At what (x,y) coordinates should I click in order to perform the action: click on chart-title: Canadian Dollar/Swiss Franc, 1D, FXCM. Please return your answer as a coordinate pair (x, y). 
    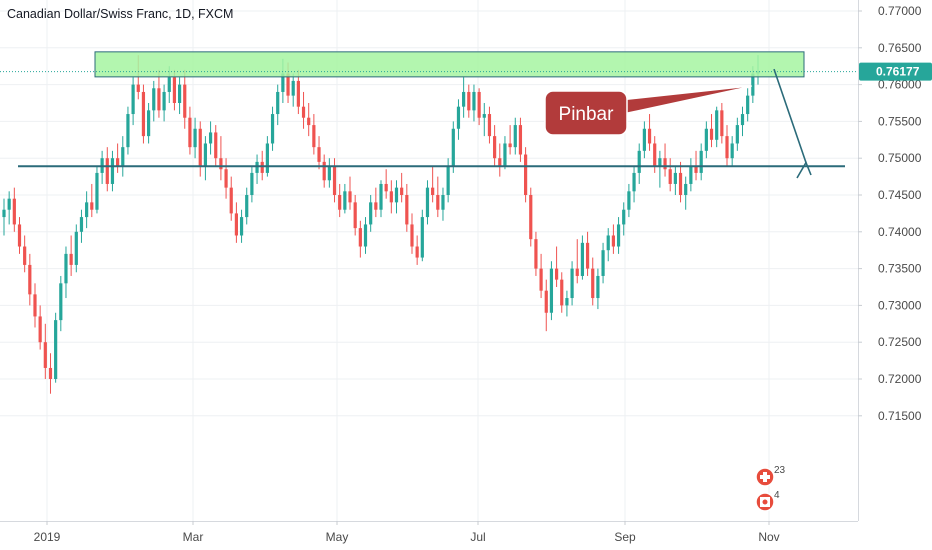
    Looking at the image, I should click on (120, 14).